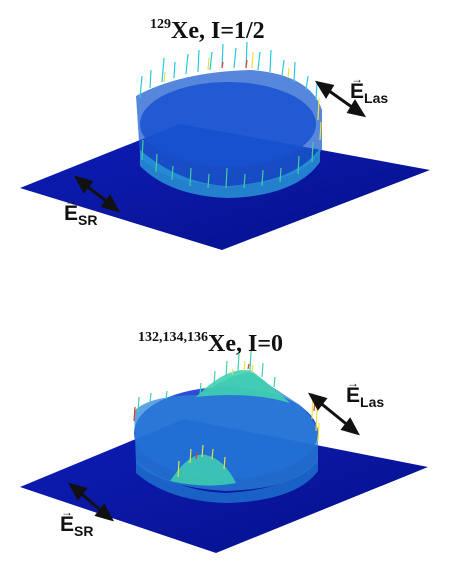 This screenshot has height=582, width=449. I want to click on title-main-text: Xe, I=0, so click(245, 344).